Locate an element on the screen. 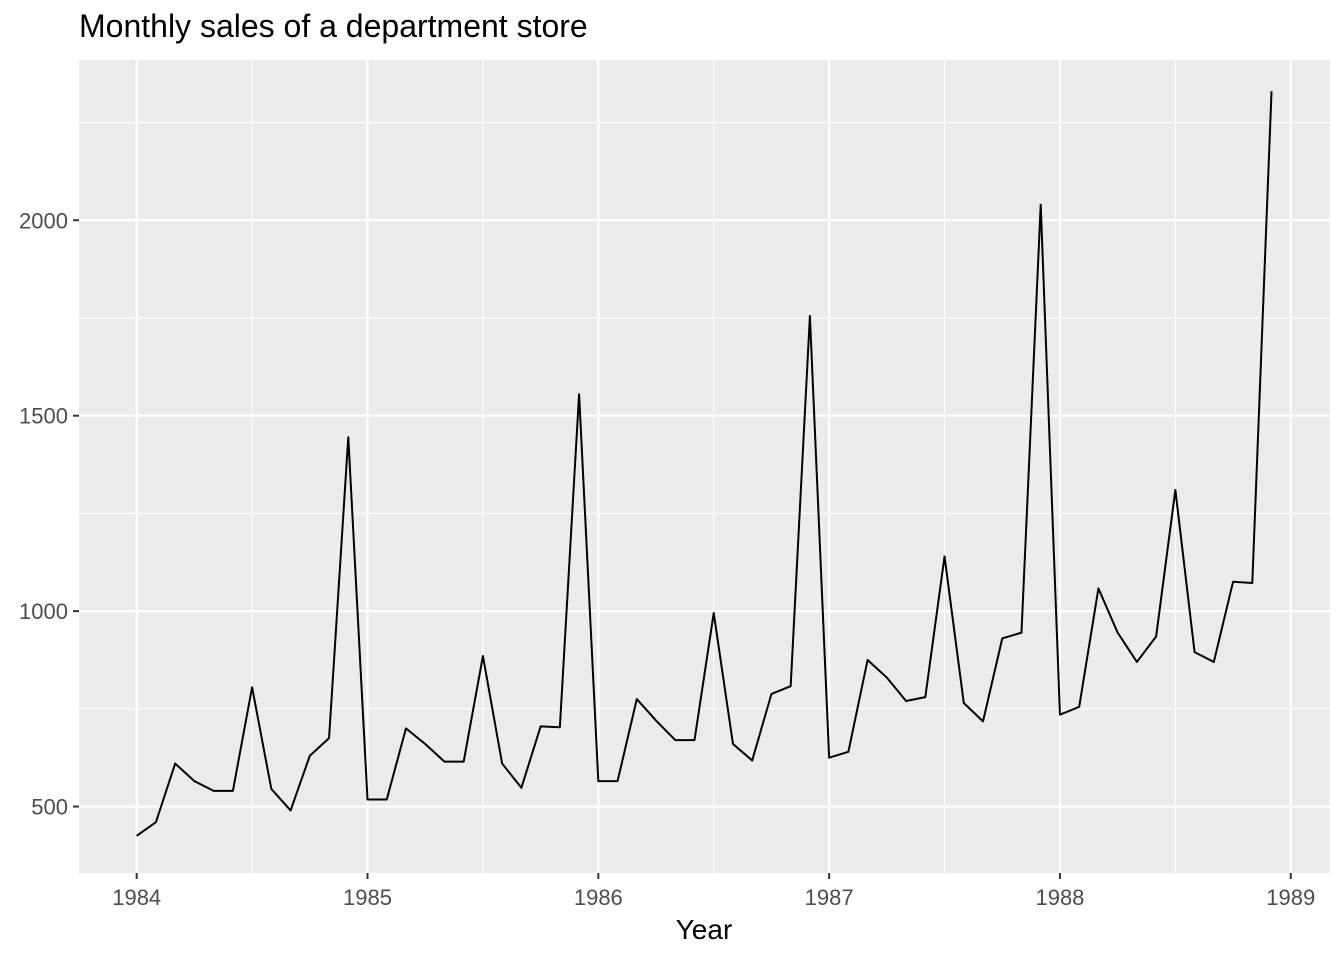 This screenshot has width=1344, height=960. x-tick-label: 1987 is located at coordinates (829, 897).